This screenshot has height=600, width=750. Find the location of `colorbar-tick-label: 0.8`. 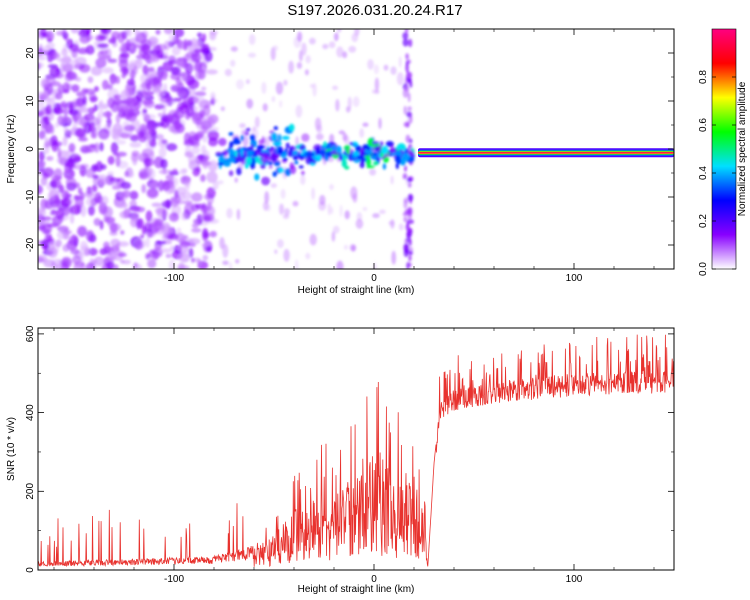

colorbar-tick-label: 0.8 is located at coordinates (703, 77).